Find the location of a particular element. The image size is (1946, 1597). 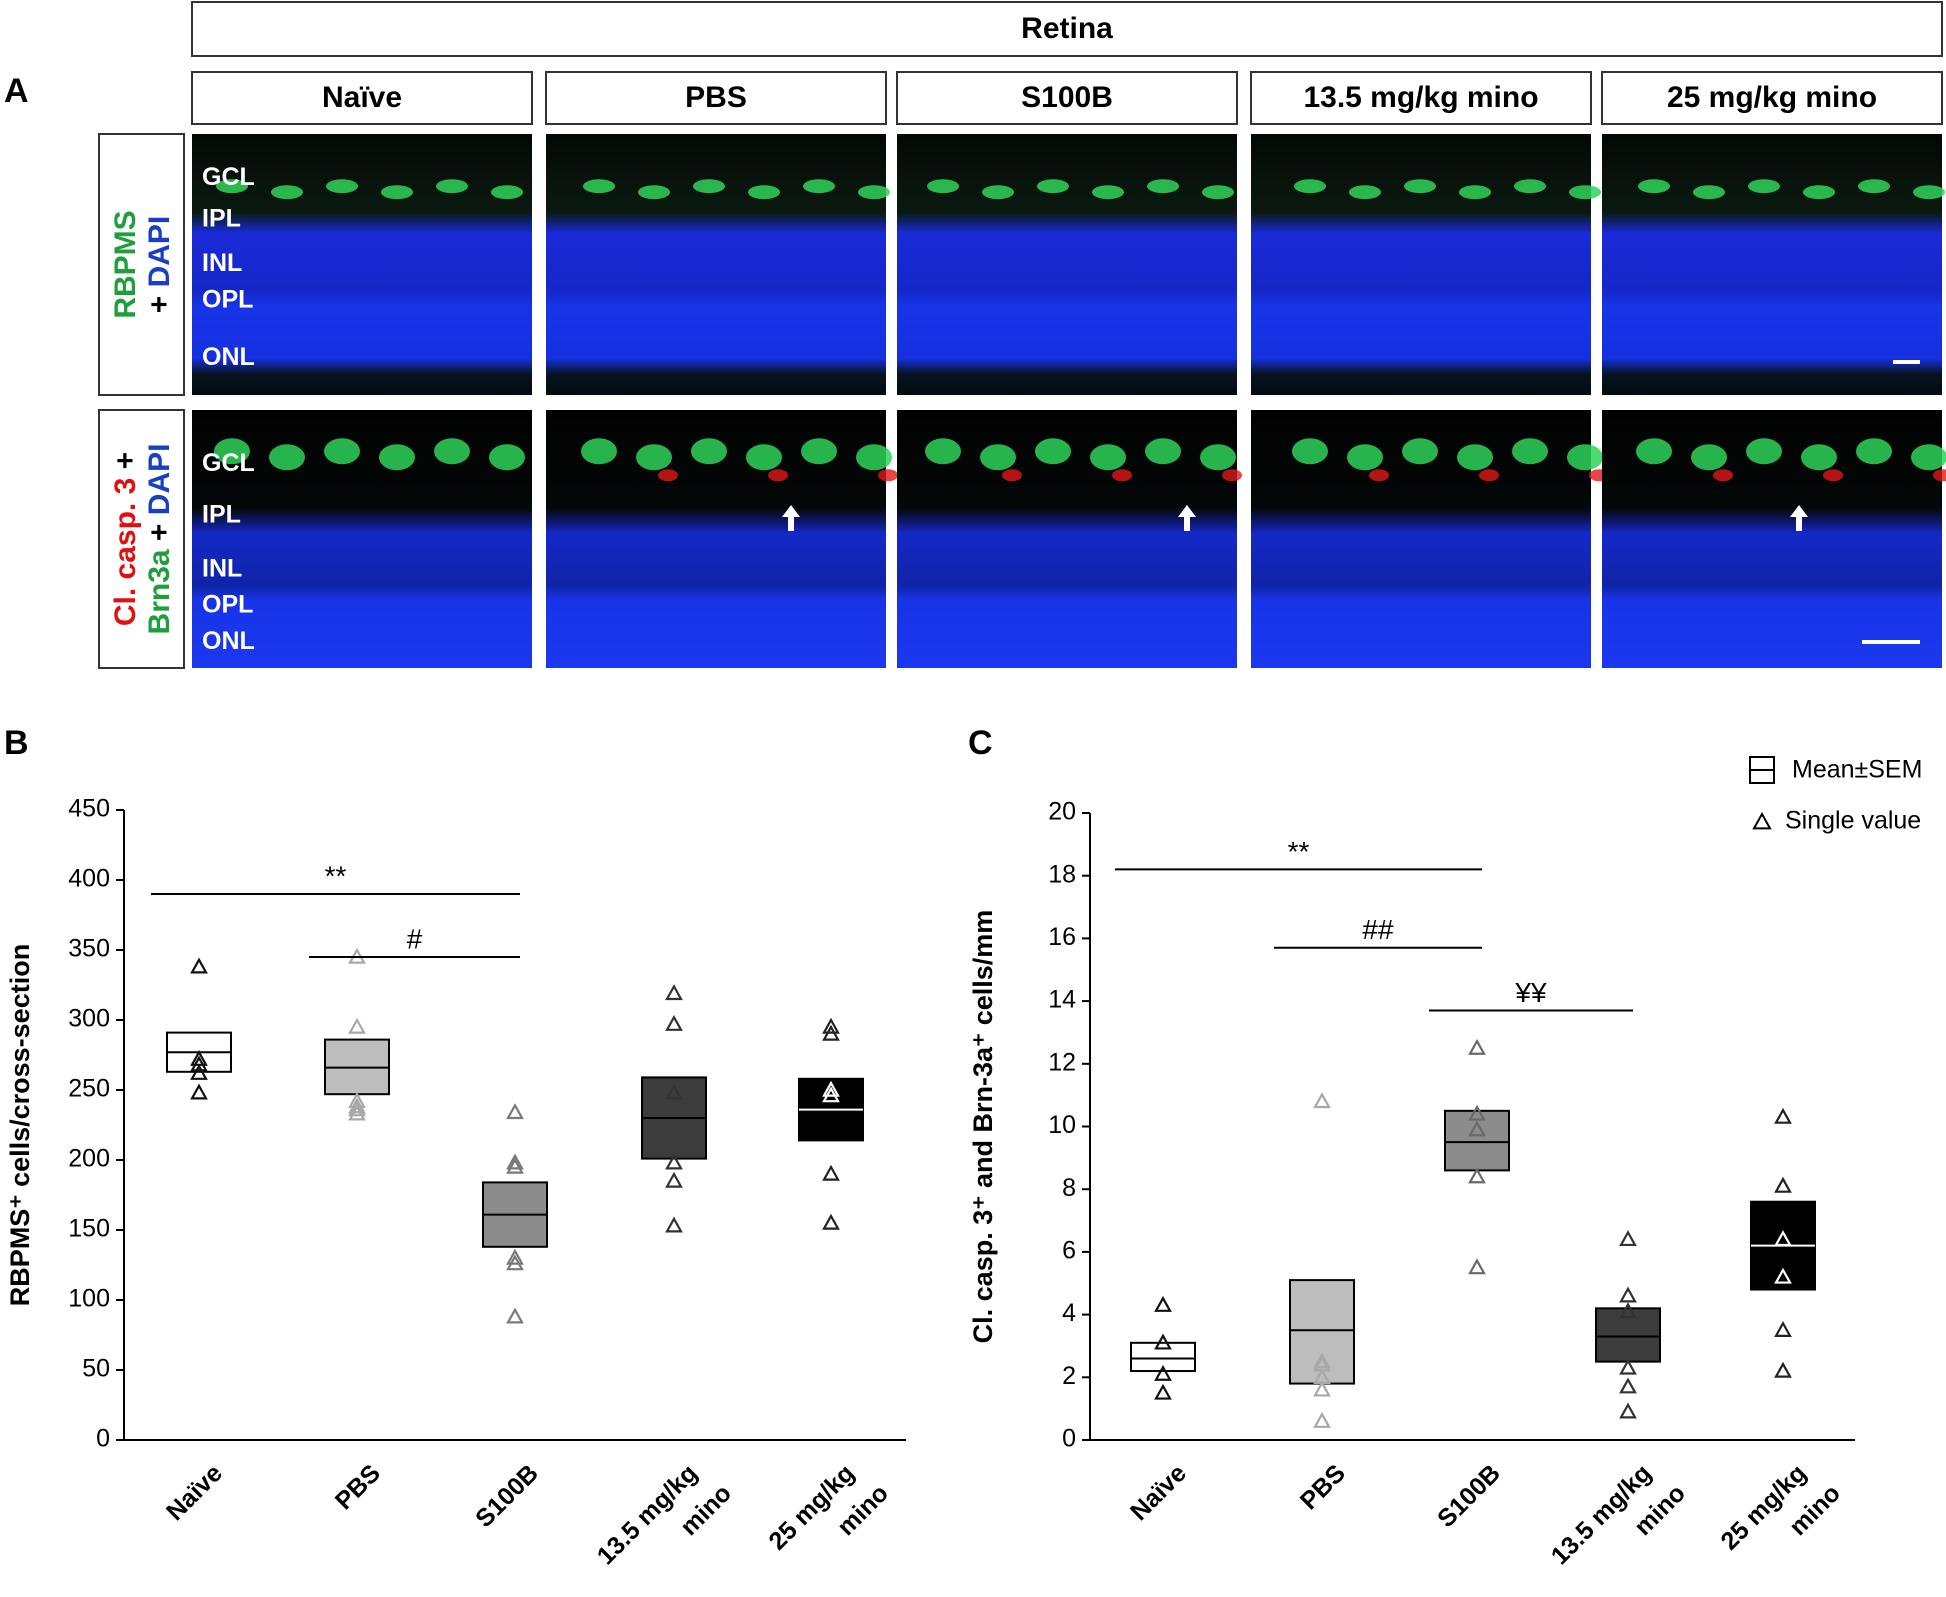

y-tick-label: 100 is located at coordinates (89, 1299).